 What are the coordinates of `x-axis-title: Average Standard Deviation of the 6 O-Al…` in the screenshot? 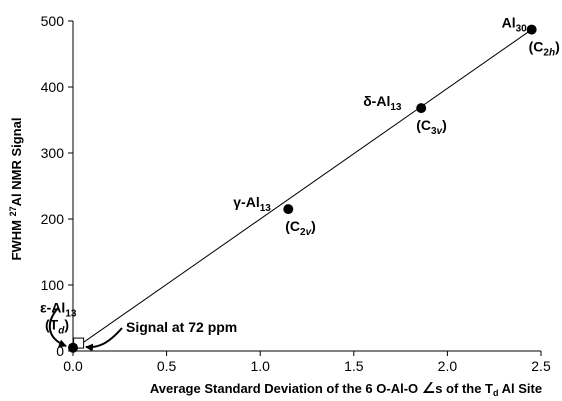 It's located at (346, 389).